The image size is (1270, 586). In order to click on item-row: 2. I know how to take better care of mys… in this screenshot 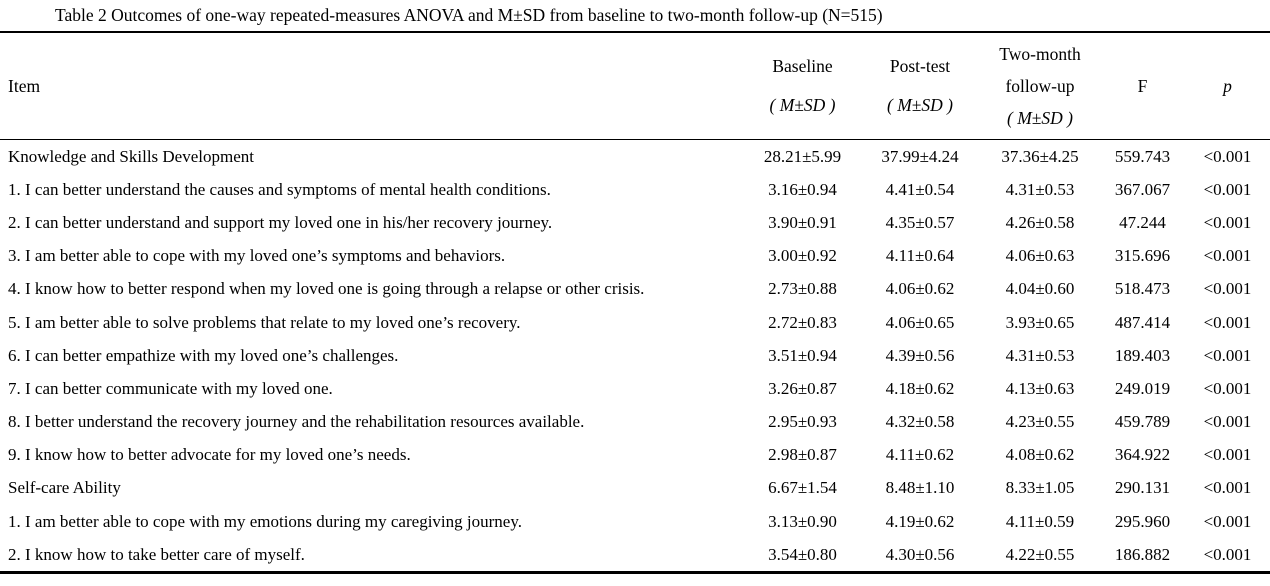, I will do `click(635, 555)`.